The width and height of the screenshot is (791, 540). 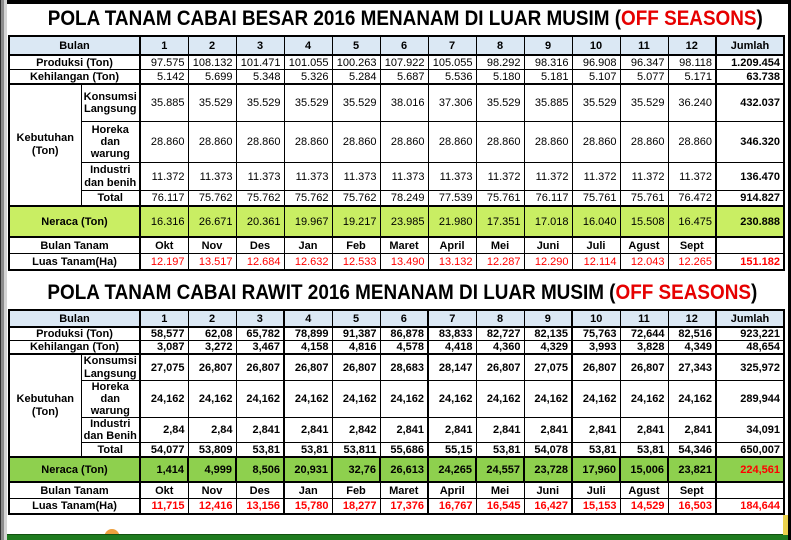 I want to click on data-cell: 14,529, so click(x=644, y=506).